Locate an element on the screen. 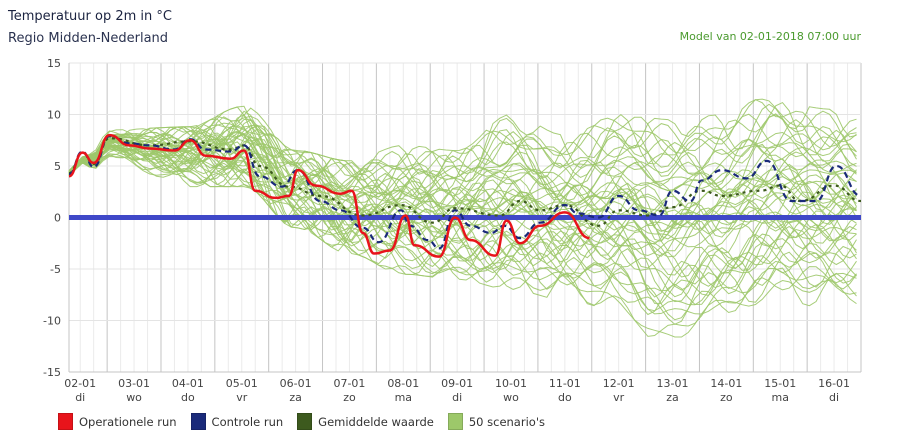 This screenshot has height=445, width=911. x-tick-date: 05-01 is located at coordinates (242, 383).